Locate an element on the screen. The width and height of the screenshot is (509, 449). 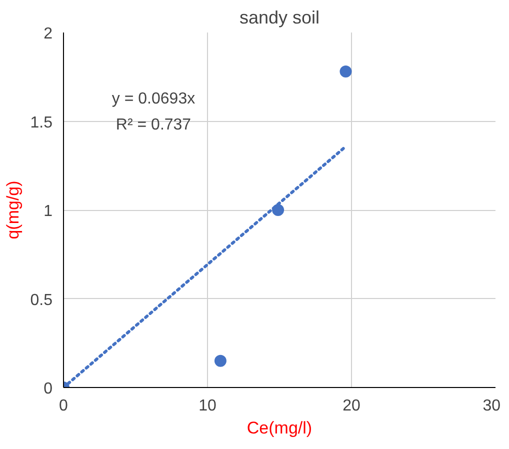
y-tick-label: 0.5 is located at coordinates (41, 300).